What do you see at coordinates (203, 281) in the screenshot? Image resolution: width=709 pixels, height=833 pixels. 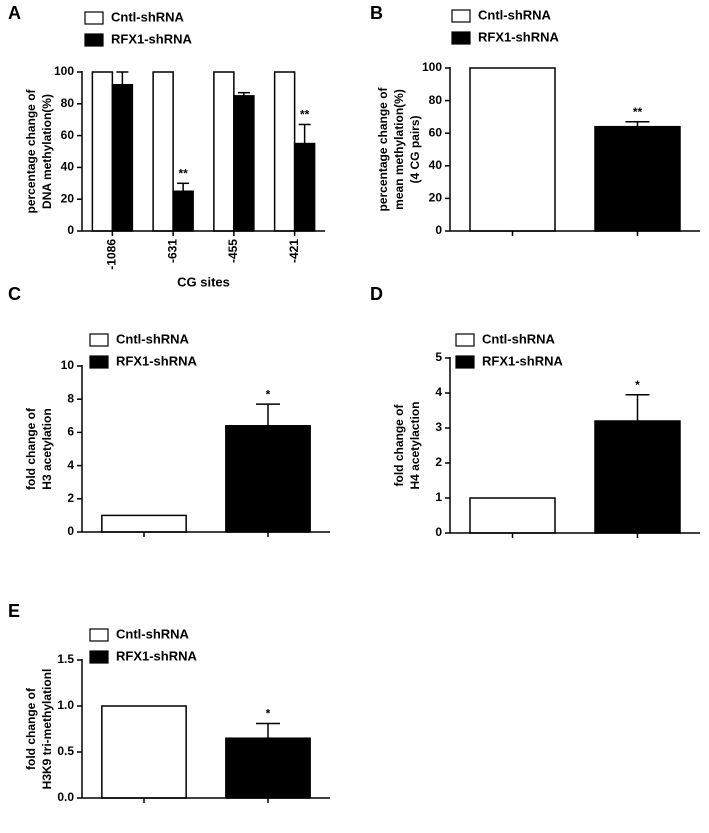 I see `x-axis-label: CG sites` at bounding box center [203, 281].